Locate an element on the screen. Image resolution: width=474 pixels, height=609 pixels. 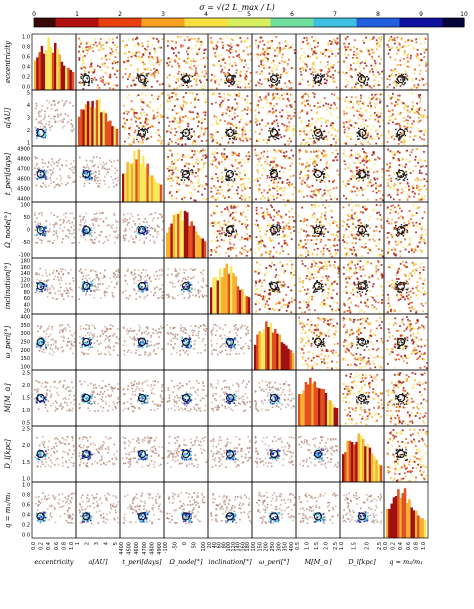
marginal-bar is located at coordinates (95, 127).